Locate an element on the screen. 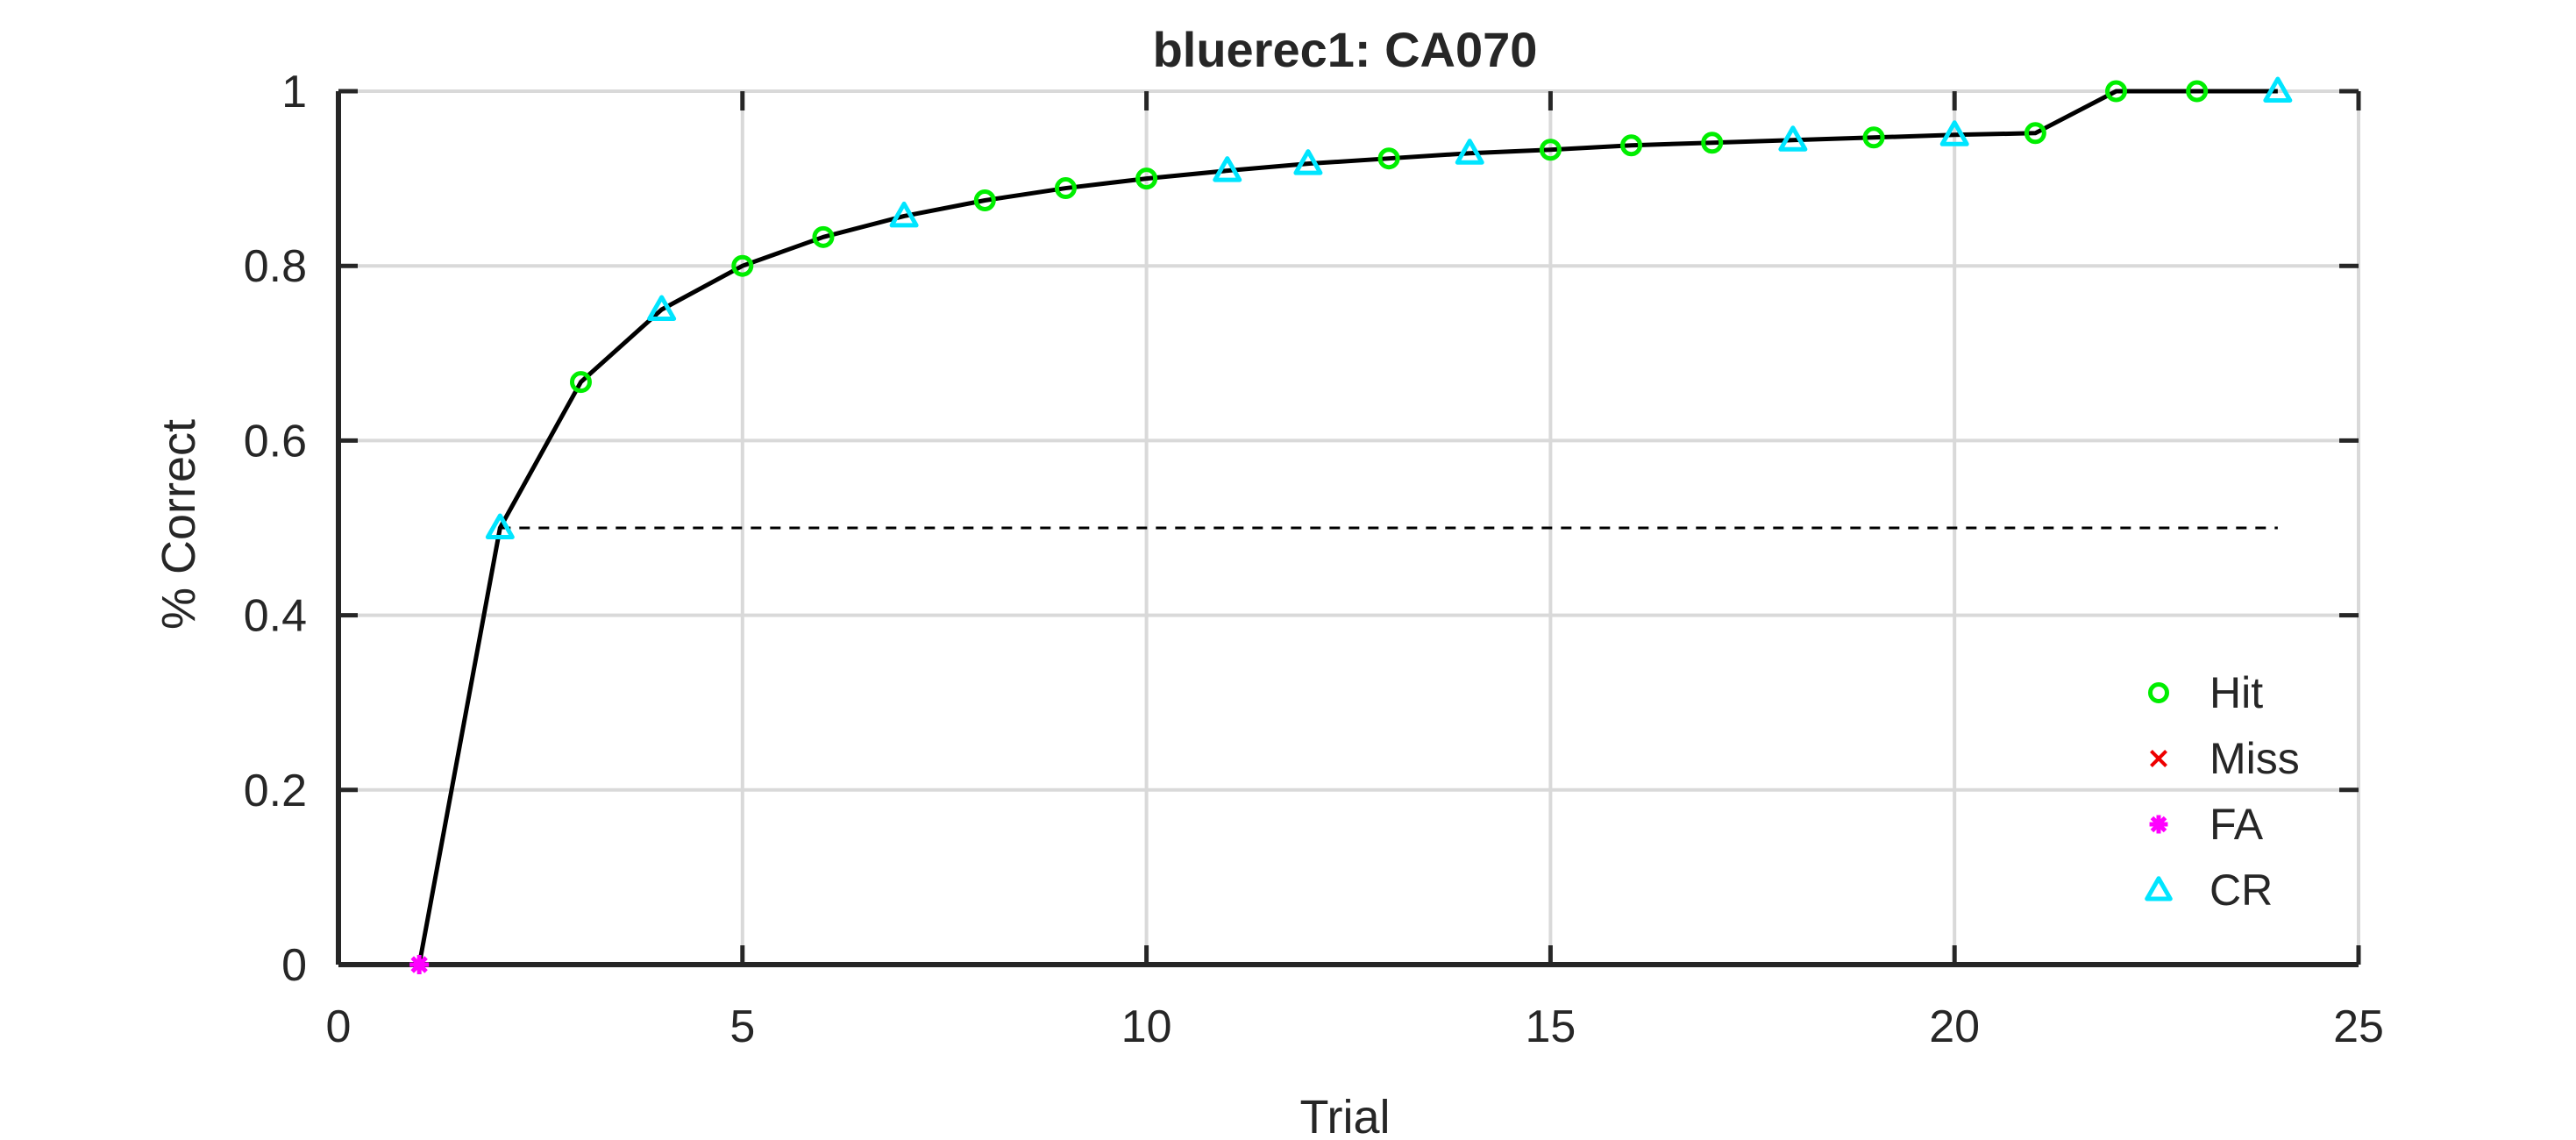  x-tick-label: 25 is located at coordinates (2358, 1026).